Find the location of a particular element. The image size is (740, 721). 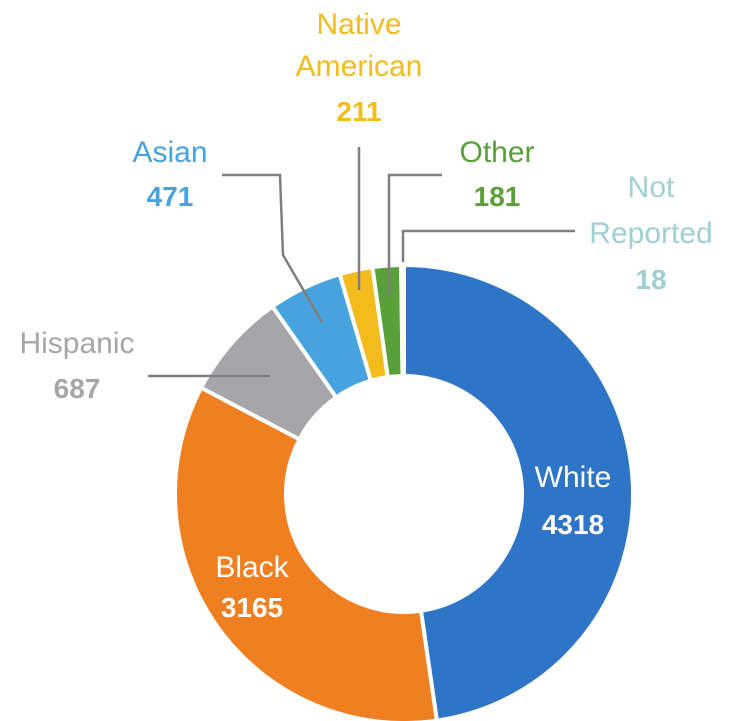

label-value-native-american: 211 is located at coordinates (358, 111).